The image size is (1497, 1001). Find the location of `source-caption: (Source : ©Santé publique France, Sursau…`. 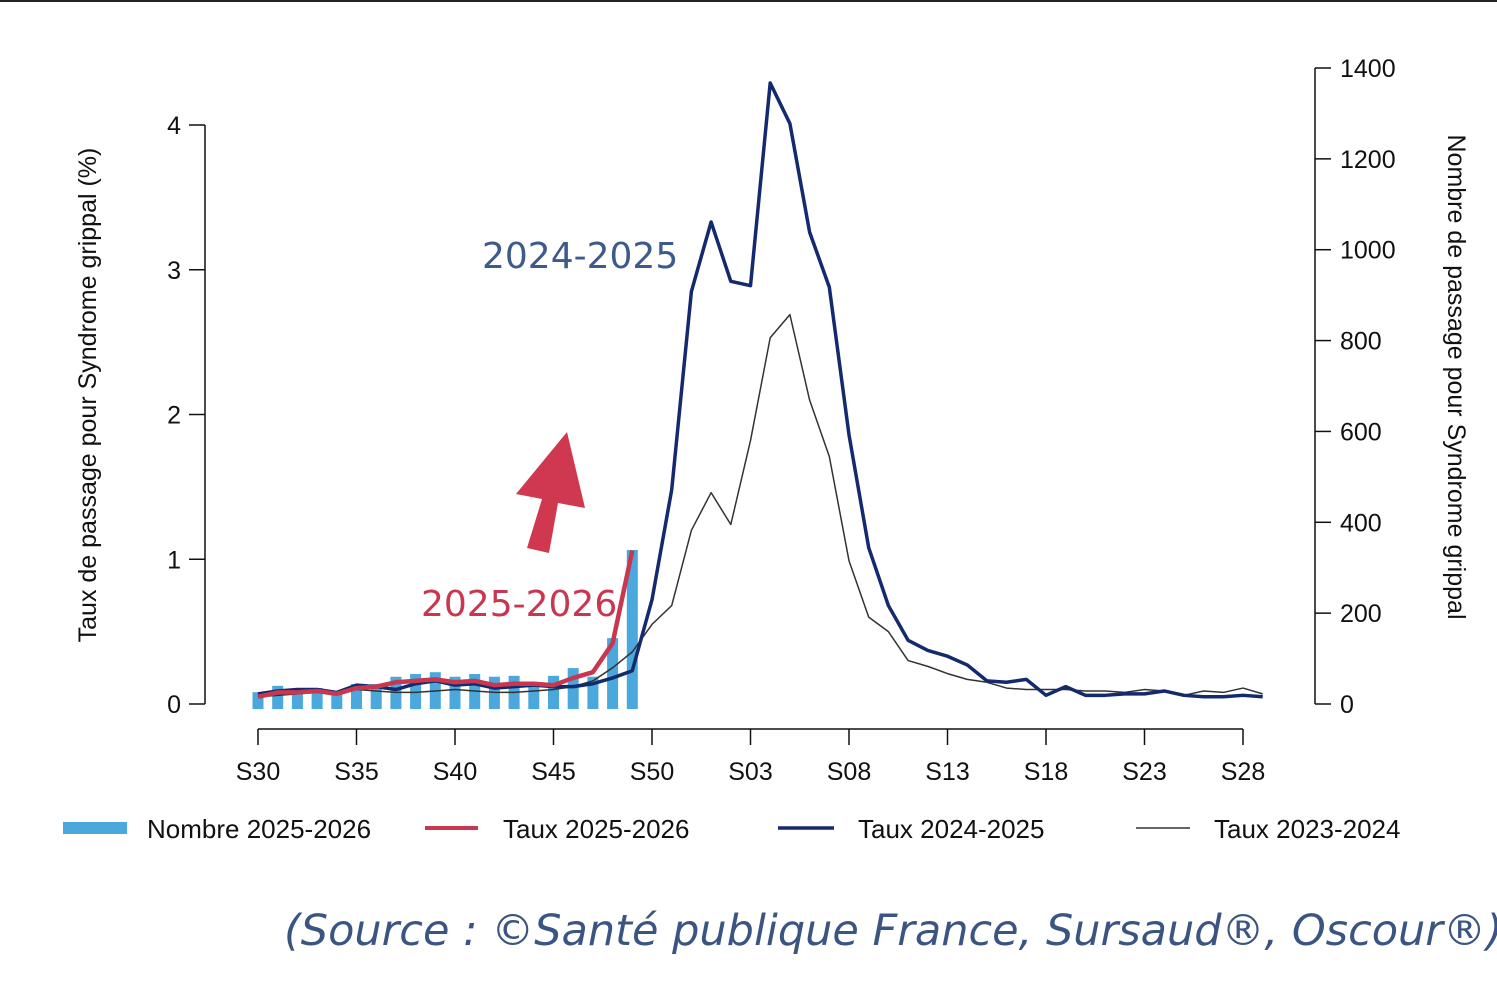

source-caption: (Source : ©Santé publique France, Sursau… is located at coordinates (890, 931).